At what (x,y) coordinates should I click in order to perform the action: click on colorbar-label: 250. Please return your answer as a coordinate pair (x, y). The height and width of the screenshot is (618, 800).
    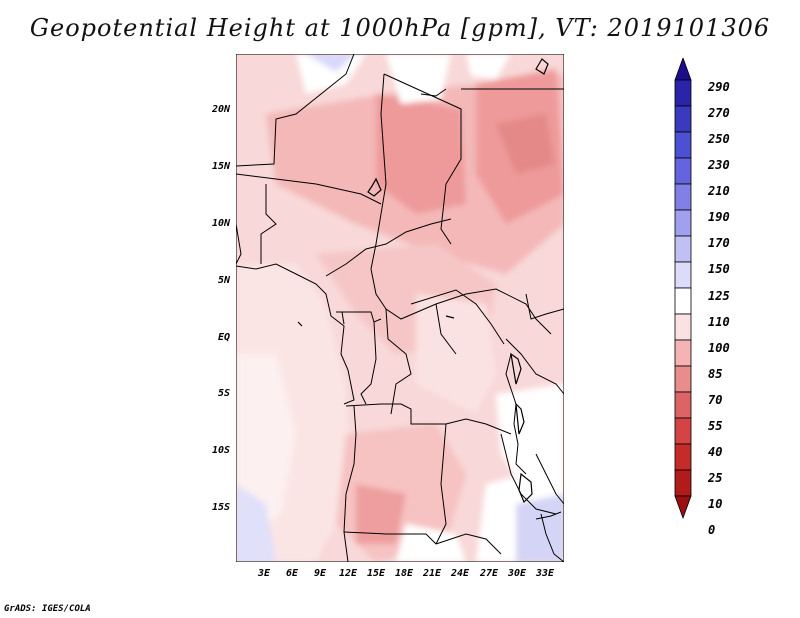
    Looking at the image, I should click on (719, 139).